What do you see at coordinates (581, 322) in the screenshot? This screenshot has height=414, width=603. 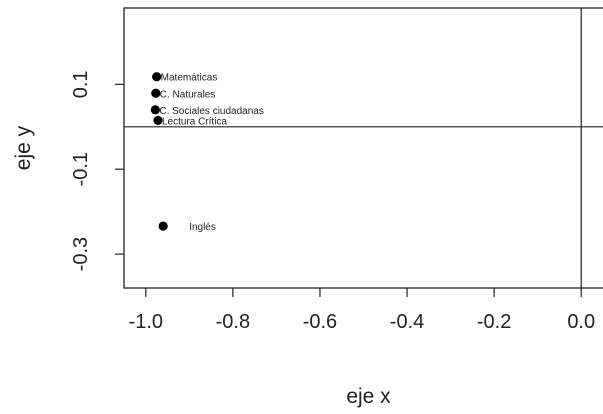 I see `x-tick-label: 0.0` at bounding box center [581, 322].